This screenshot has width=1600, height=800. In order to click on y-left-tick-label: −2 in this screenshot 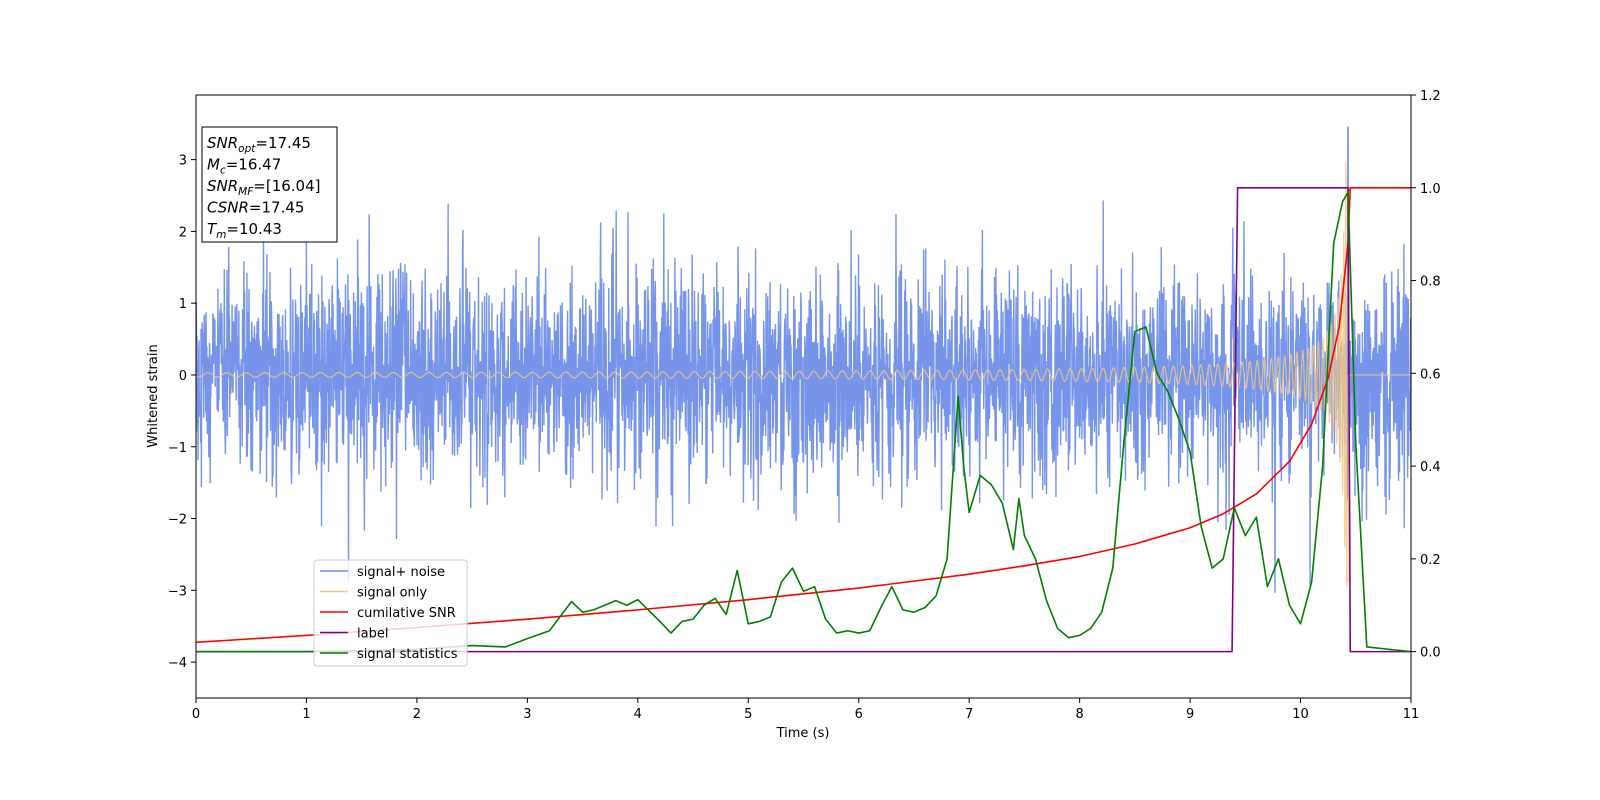, I will do `click(177, 520)`.